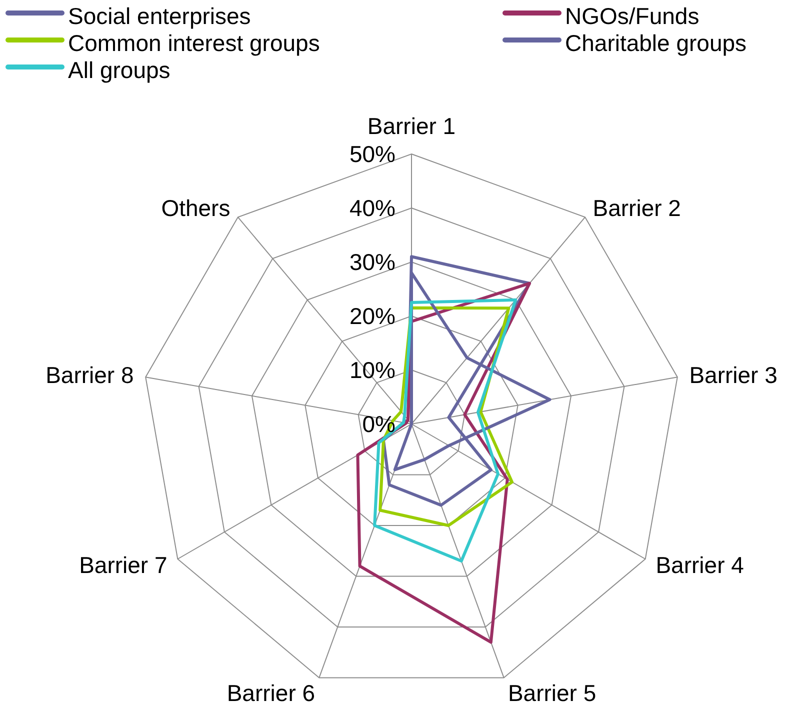 This screenshot has height=705, width=787. What do you see at coordinates (552, 692) in the screenshot?
I see `spoke-label: Barrier 5` at bounding box center [552, 692].